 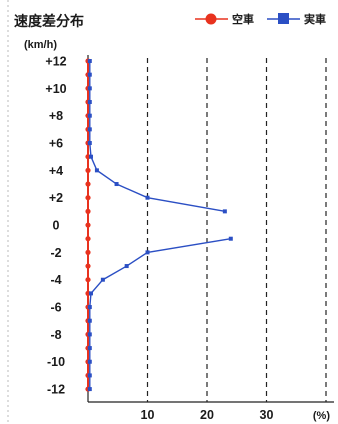 What do you see at coordinates (148, 415) in the screenshot?
I see `x-tick-label: 10` at bounding box center [148, 415].